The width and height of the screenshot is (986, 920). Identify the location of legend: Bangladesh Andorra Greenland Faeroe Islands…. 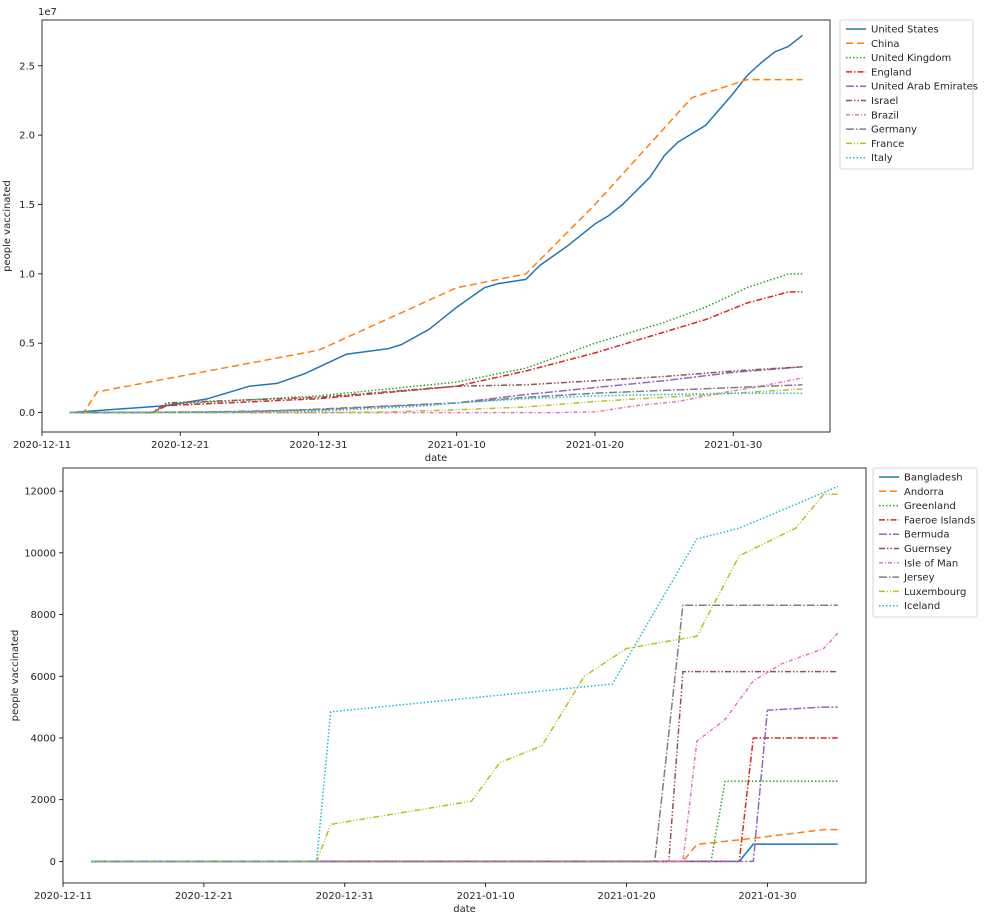
(925, 542).